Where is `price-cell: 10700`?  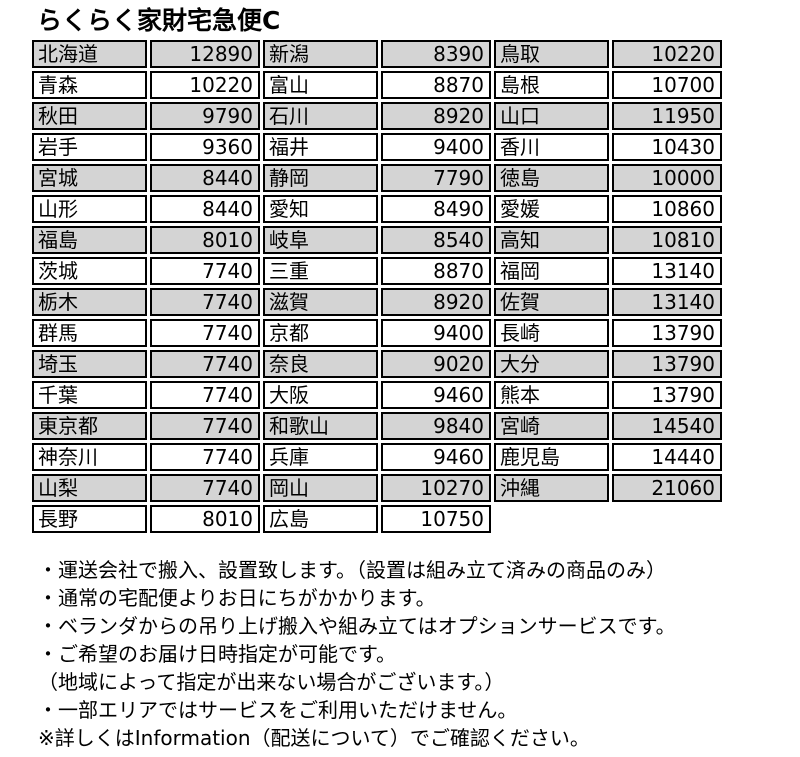
price-cell: 10700 is located at coordinates (667, 85).